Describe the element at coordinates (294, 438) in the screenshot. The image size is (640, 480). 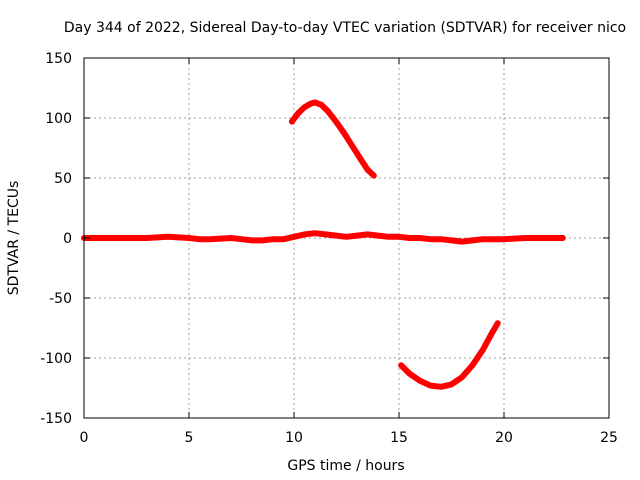
I see `x-tick-label: 10` at that location.